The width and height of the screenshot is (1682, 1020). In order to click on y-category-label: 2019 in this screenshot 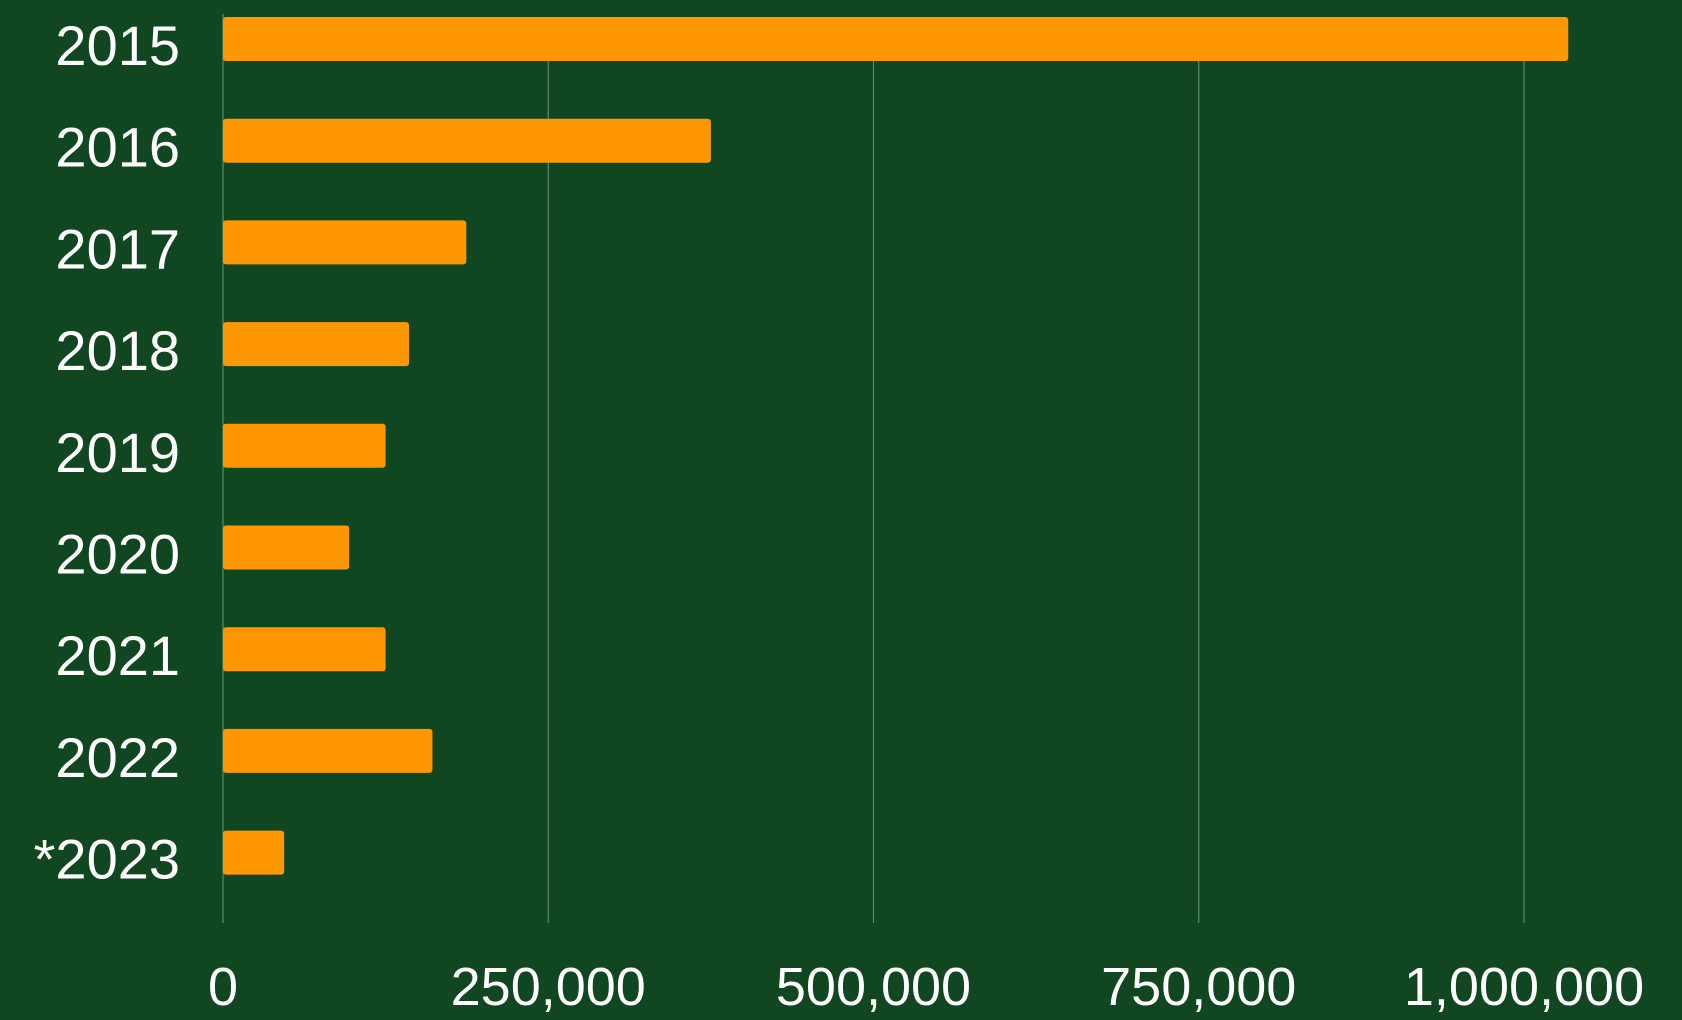, I will do `click(117, 452)`.